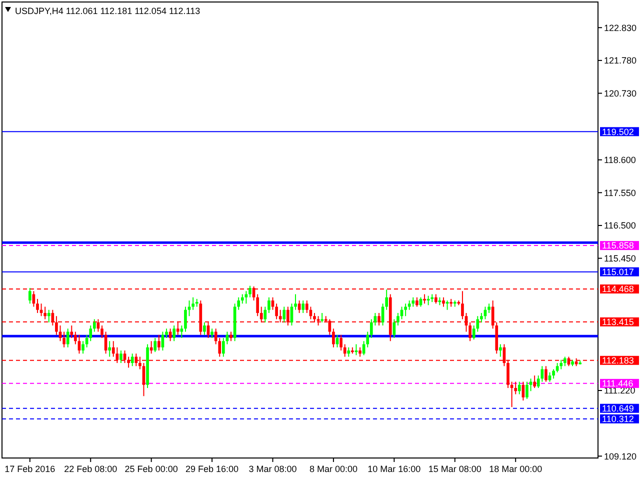 The image size is (640, 480). Describe the element at coordinates (455, 469) in the screenshot. I see `x-tick-label: 15 Mar 08:00` at that location.